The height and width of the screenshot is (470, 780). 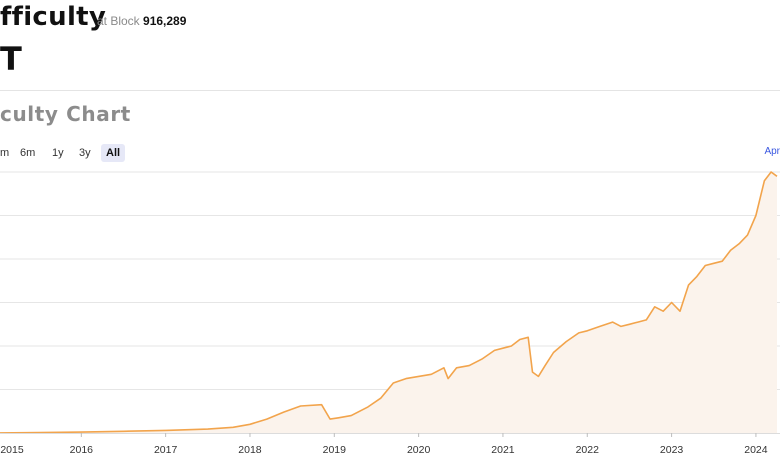 What do you see at coordinates (141, 21) in the screenshot?
I see `block-height-label: at Block 916,289` at bounding box center [141, 21].